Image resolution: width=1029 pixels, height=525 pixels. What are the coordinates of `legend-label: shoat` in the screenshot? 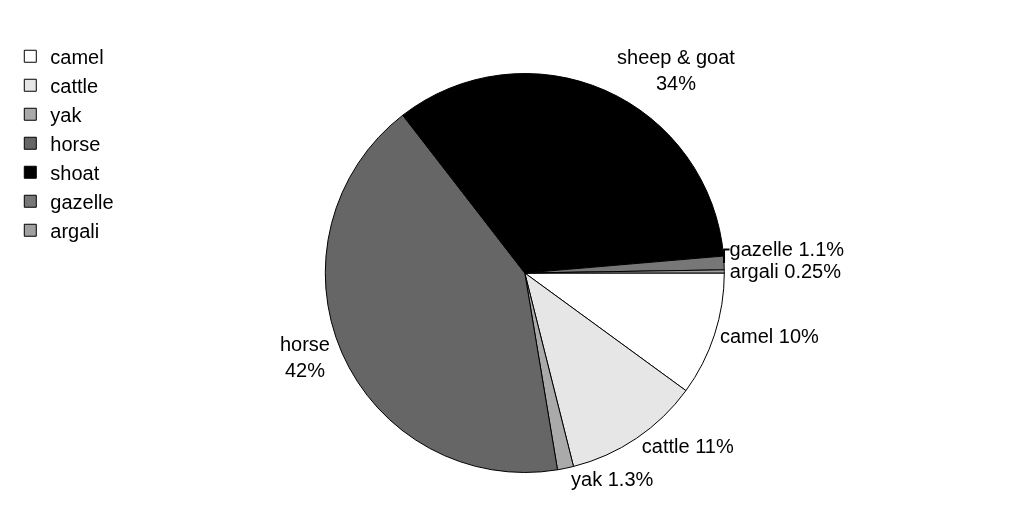 It's located at (75, 173).